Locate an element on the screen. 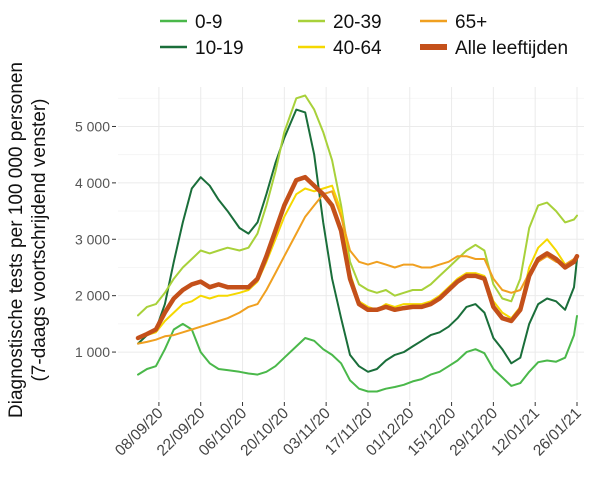  y-tick-label: 2 000 is located at coordinates (92, 296).